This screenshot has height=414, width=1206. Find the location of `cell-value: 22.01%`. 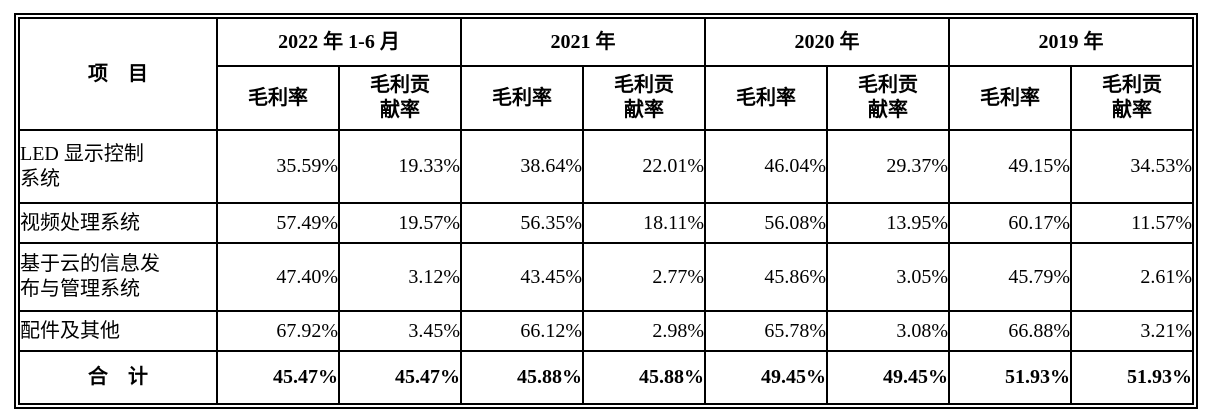

cell-value: 22.01% is located at coordinates (644, 166).